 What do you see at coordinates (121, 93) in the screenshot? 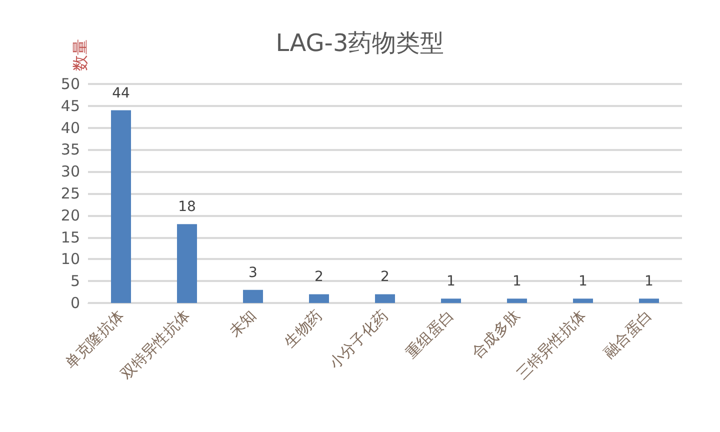
I see `data-label: 44` at bounding box center [121, 93].